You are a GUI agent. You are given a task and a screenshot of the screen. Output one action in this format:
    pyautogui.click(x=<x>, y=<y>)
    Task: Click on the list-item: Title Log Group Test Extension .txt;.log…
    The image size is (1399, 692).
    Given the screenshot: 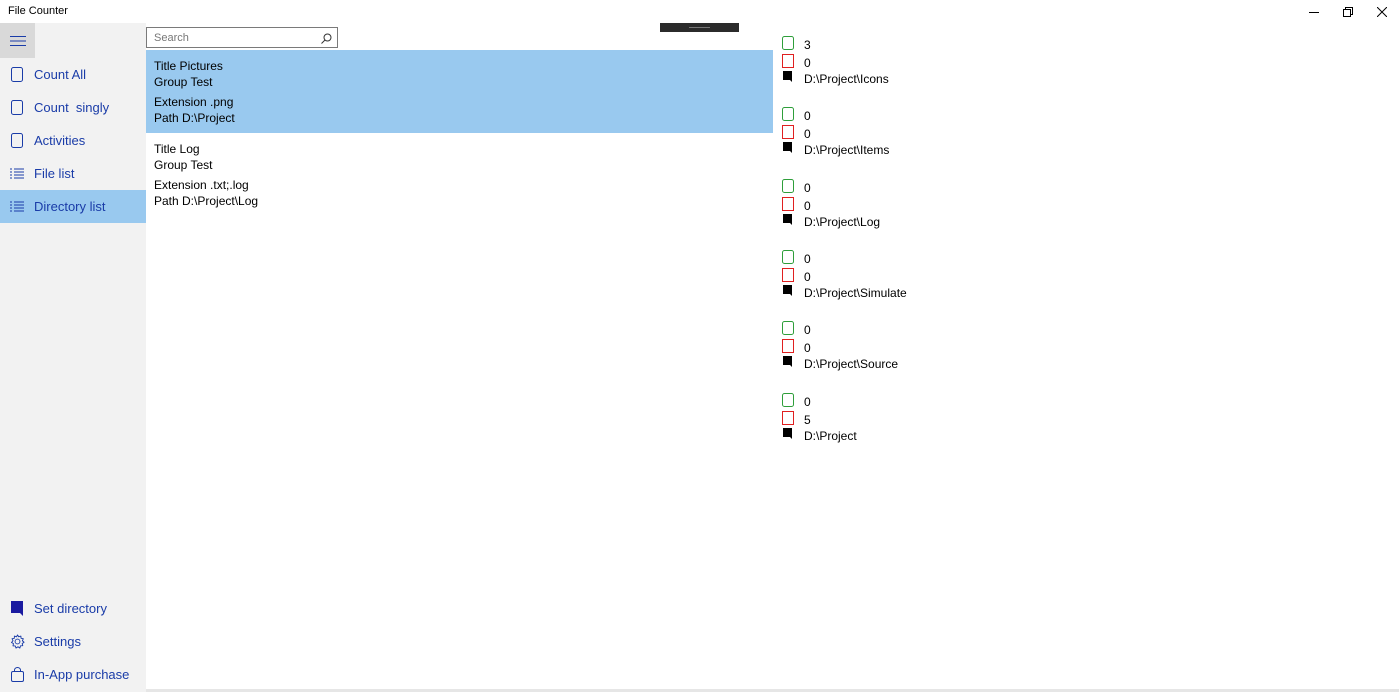 What is the action you would take?
    pyautogui.click(x=459, y=174)
    